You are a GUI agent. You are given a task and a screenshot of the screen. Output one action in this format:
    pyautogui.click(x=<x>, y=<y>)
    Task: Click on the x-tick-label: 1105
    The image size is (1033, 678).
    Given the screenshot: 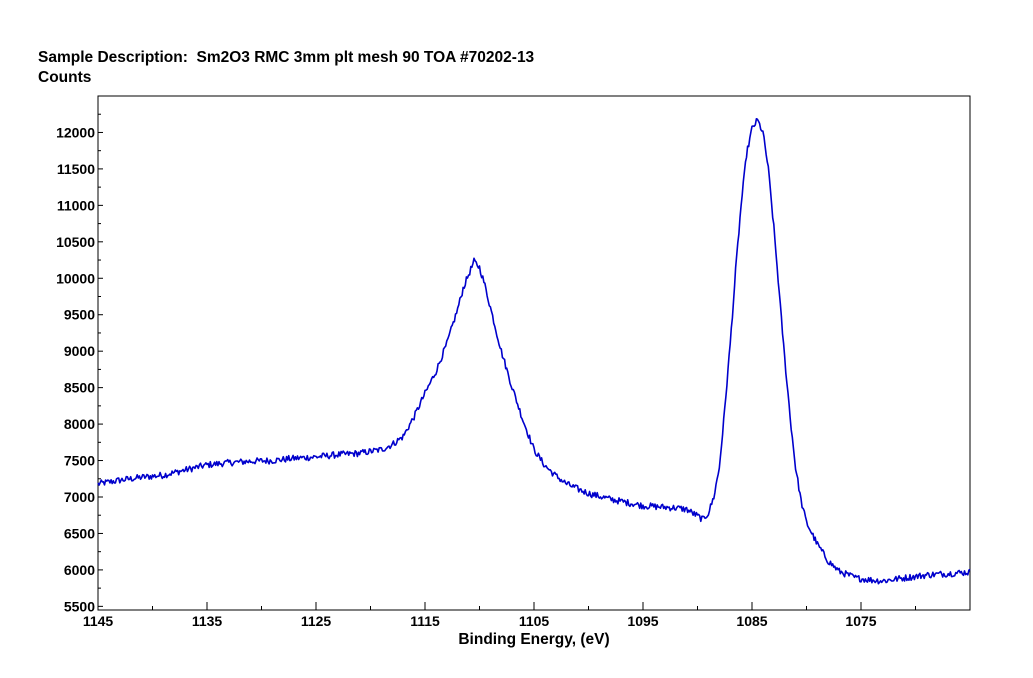 What is the action you would take?
    pyautogui.click(x=534, y=621)
    